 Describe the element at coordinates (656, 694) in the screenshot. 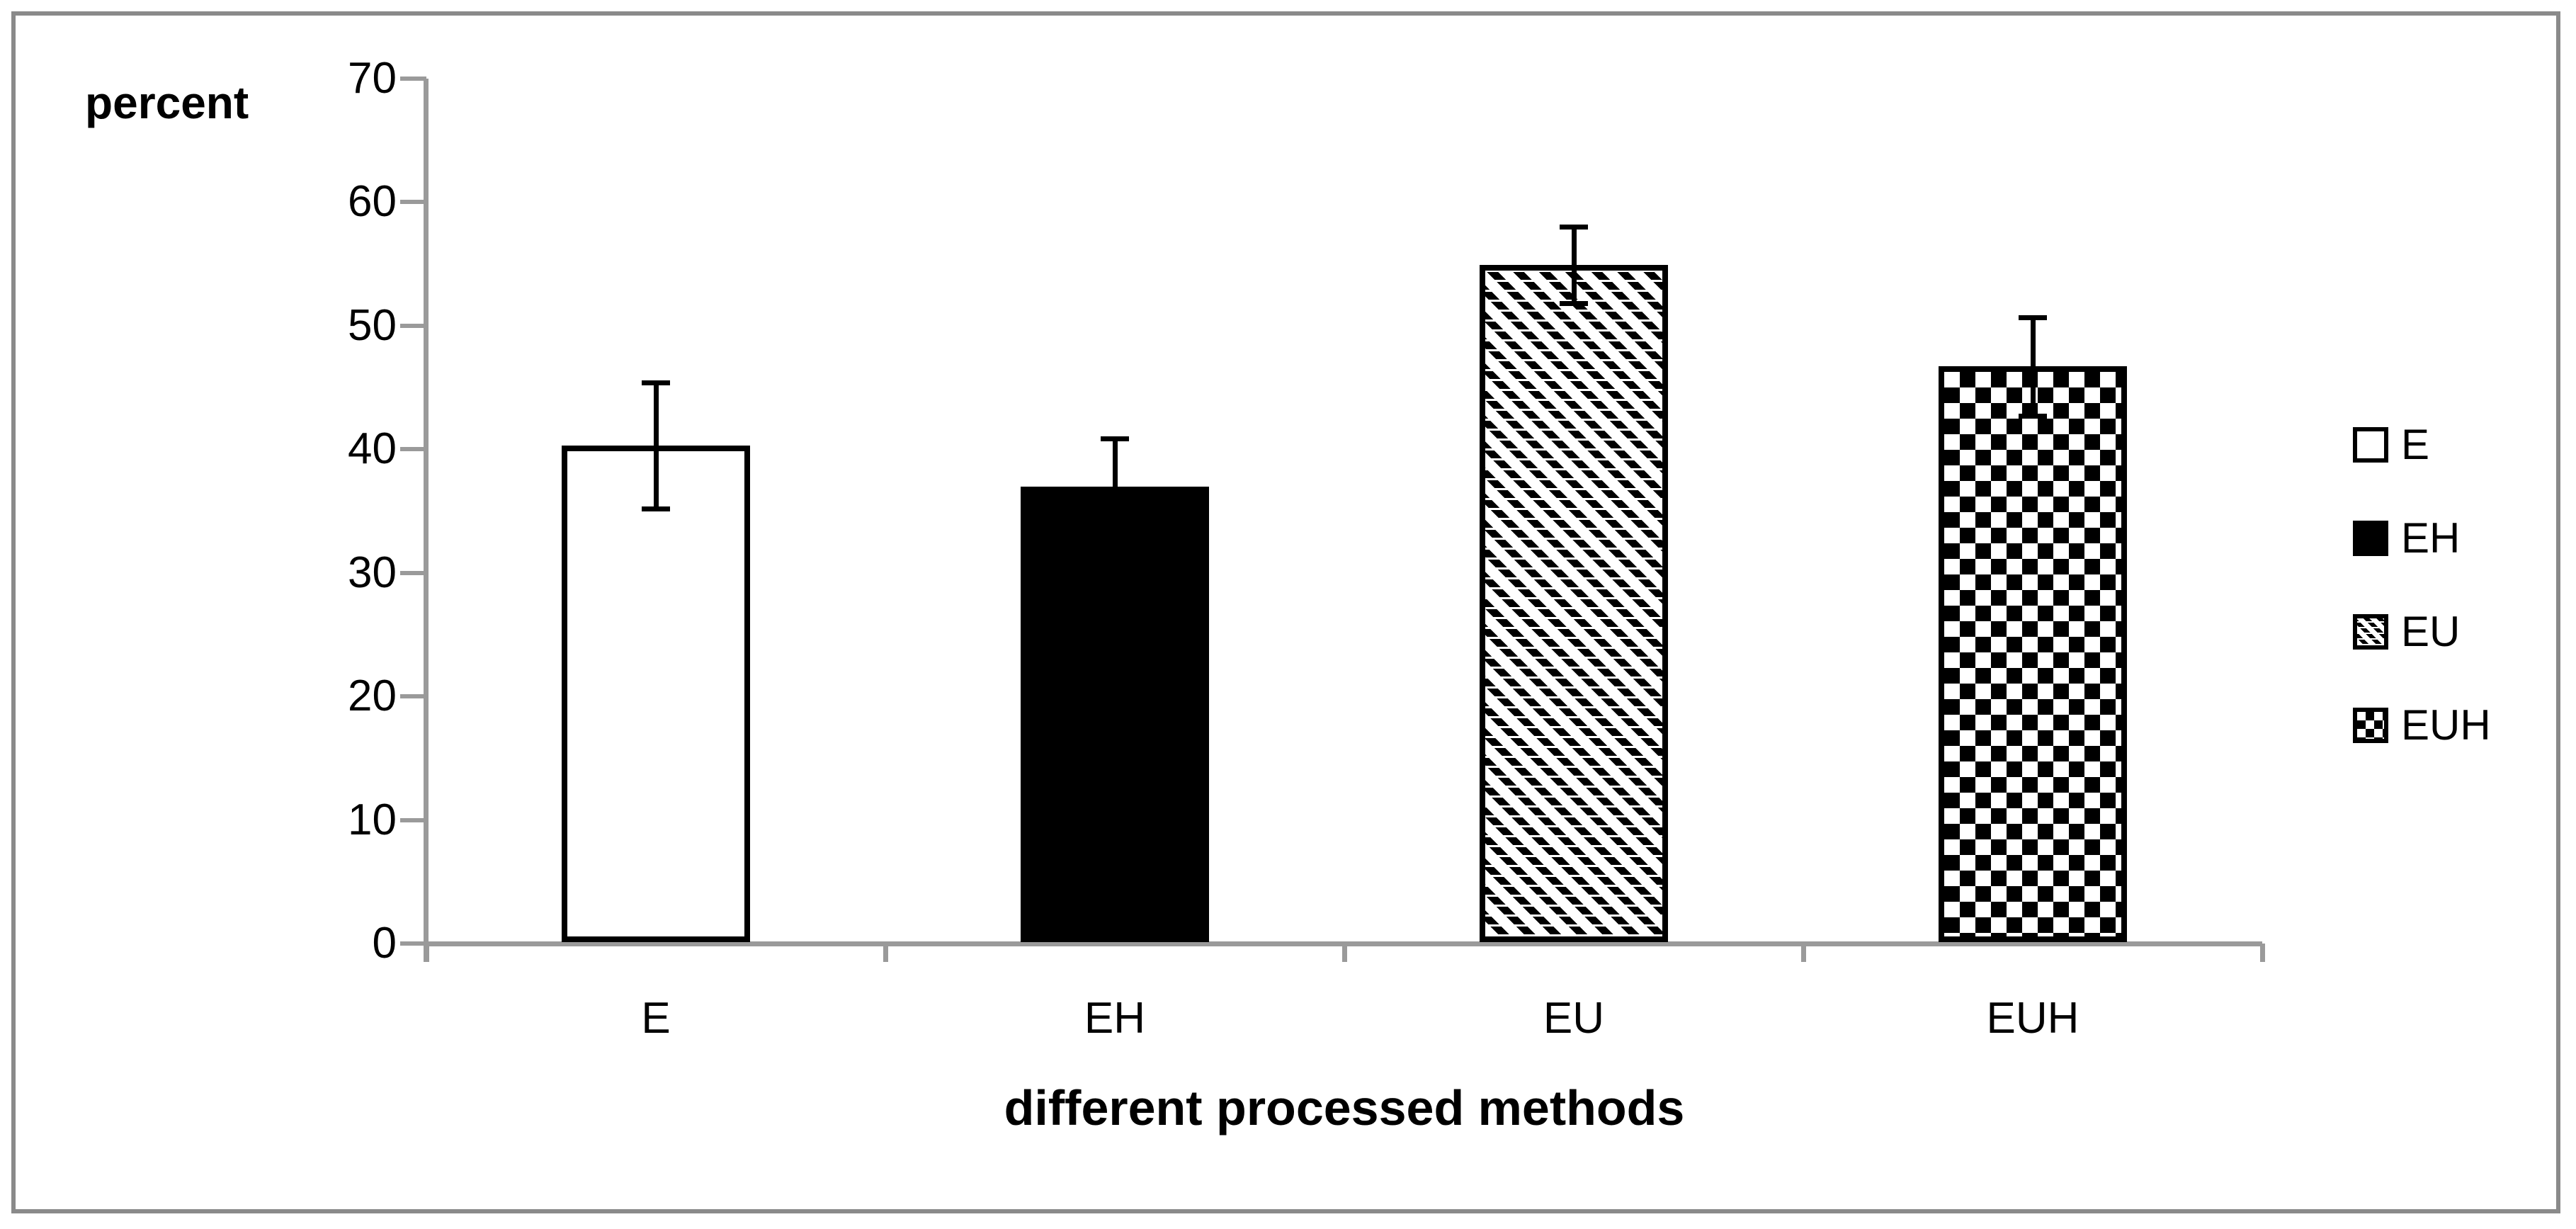

I see `bar-E` at that location.